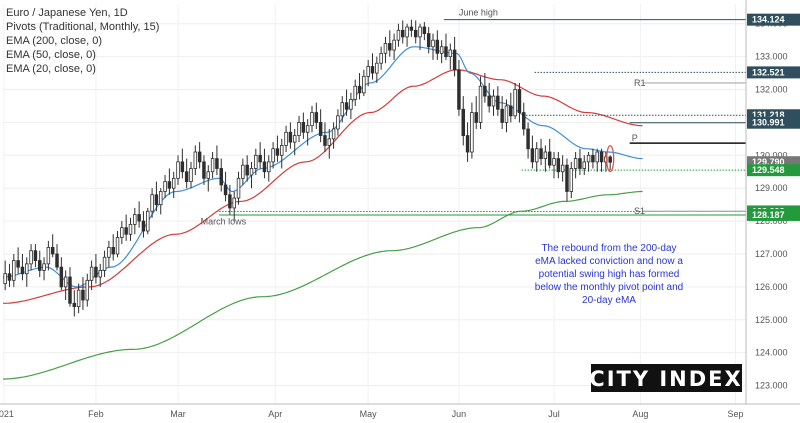 The width and height of the screenshot is (800, 423). I want to click on highlight, so click(610, 158).